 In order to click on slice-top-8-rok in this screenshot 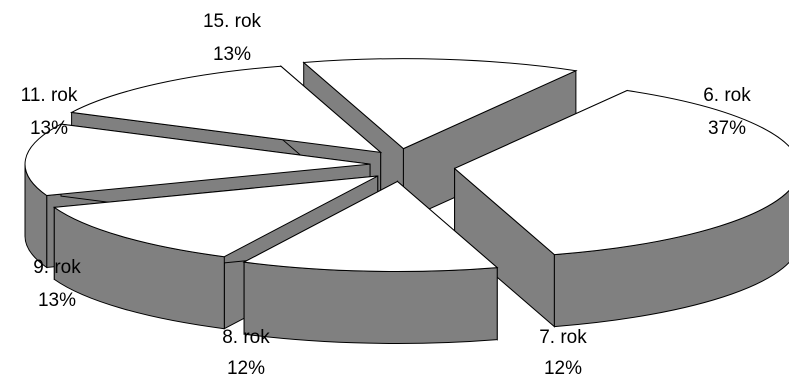, I will do `click(215, 216)`.